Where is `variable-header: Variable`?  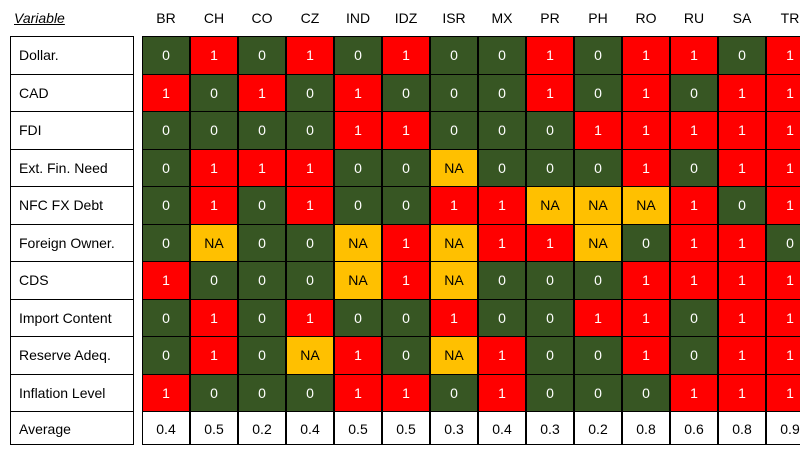
variable-header: Variable is located at coordinates (39, 18).